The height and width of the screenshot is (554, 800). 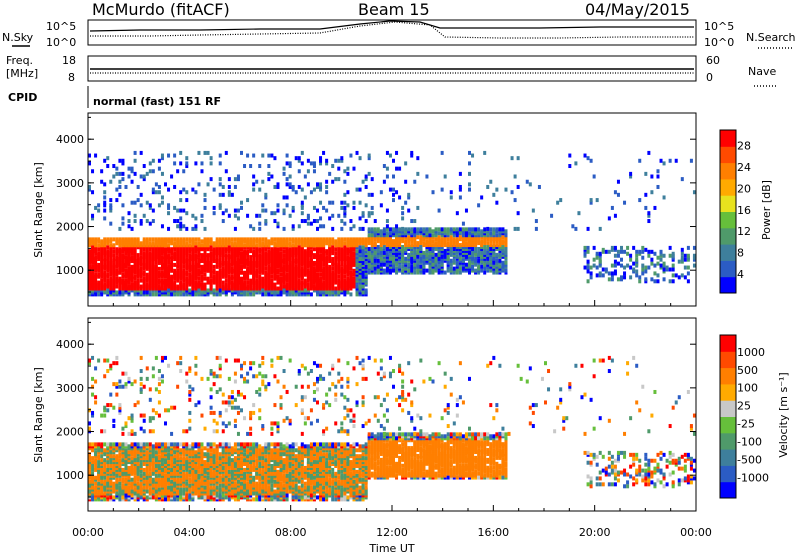 What do you see at coordinates (157, 101) in the screenshot?
I see `cpid-text: normal (fast) 151 RF` at bounding box center [157, 101].